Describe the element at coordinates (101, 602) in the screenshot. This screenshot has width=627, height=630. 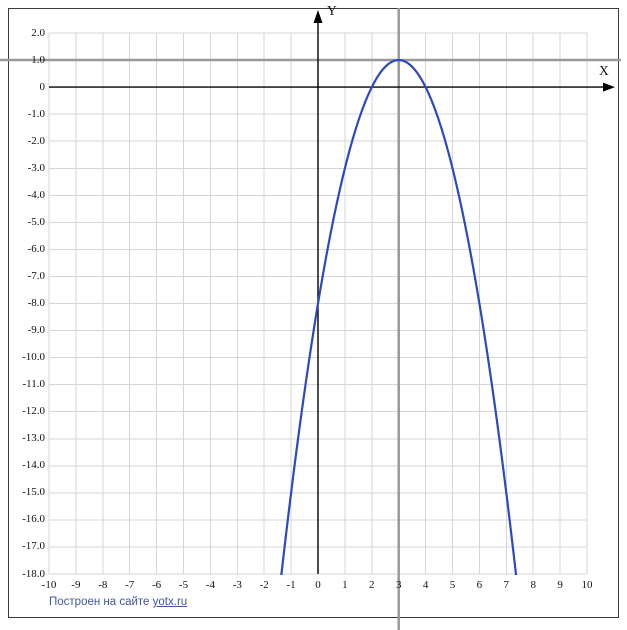
I see `footer-credit-text: Построен на сайте` at that location.